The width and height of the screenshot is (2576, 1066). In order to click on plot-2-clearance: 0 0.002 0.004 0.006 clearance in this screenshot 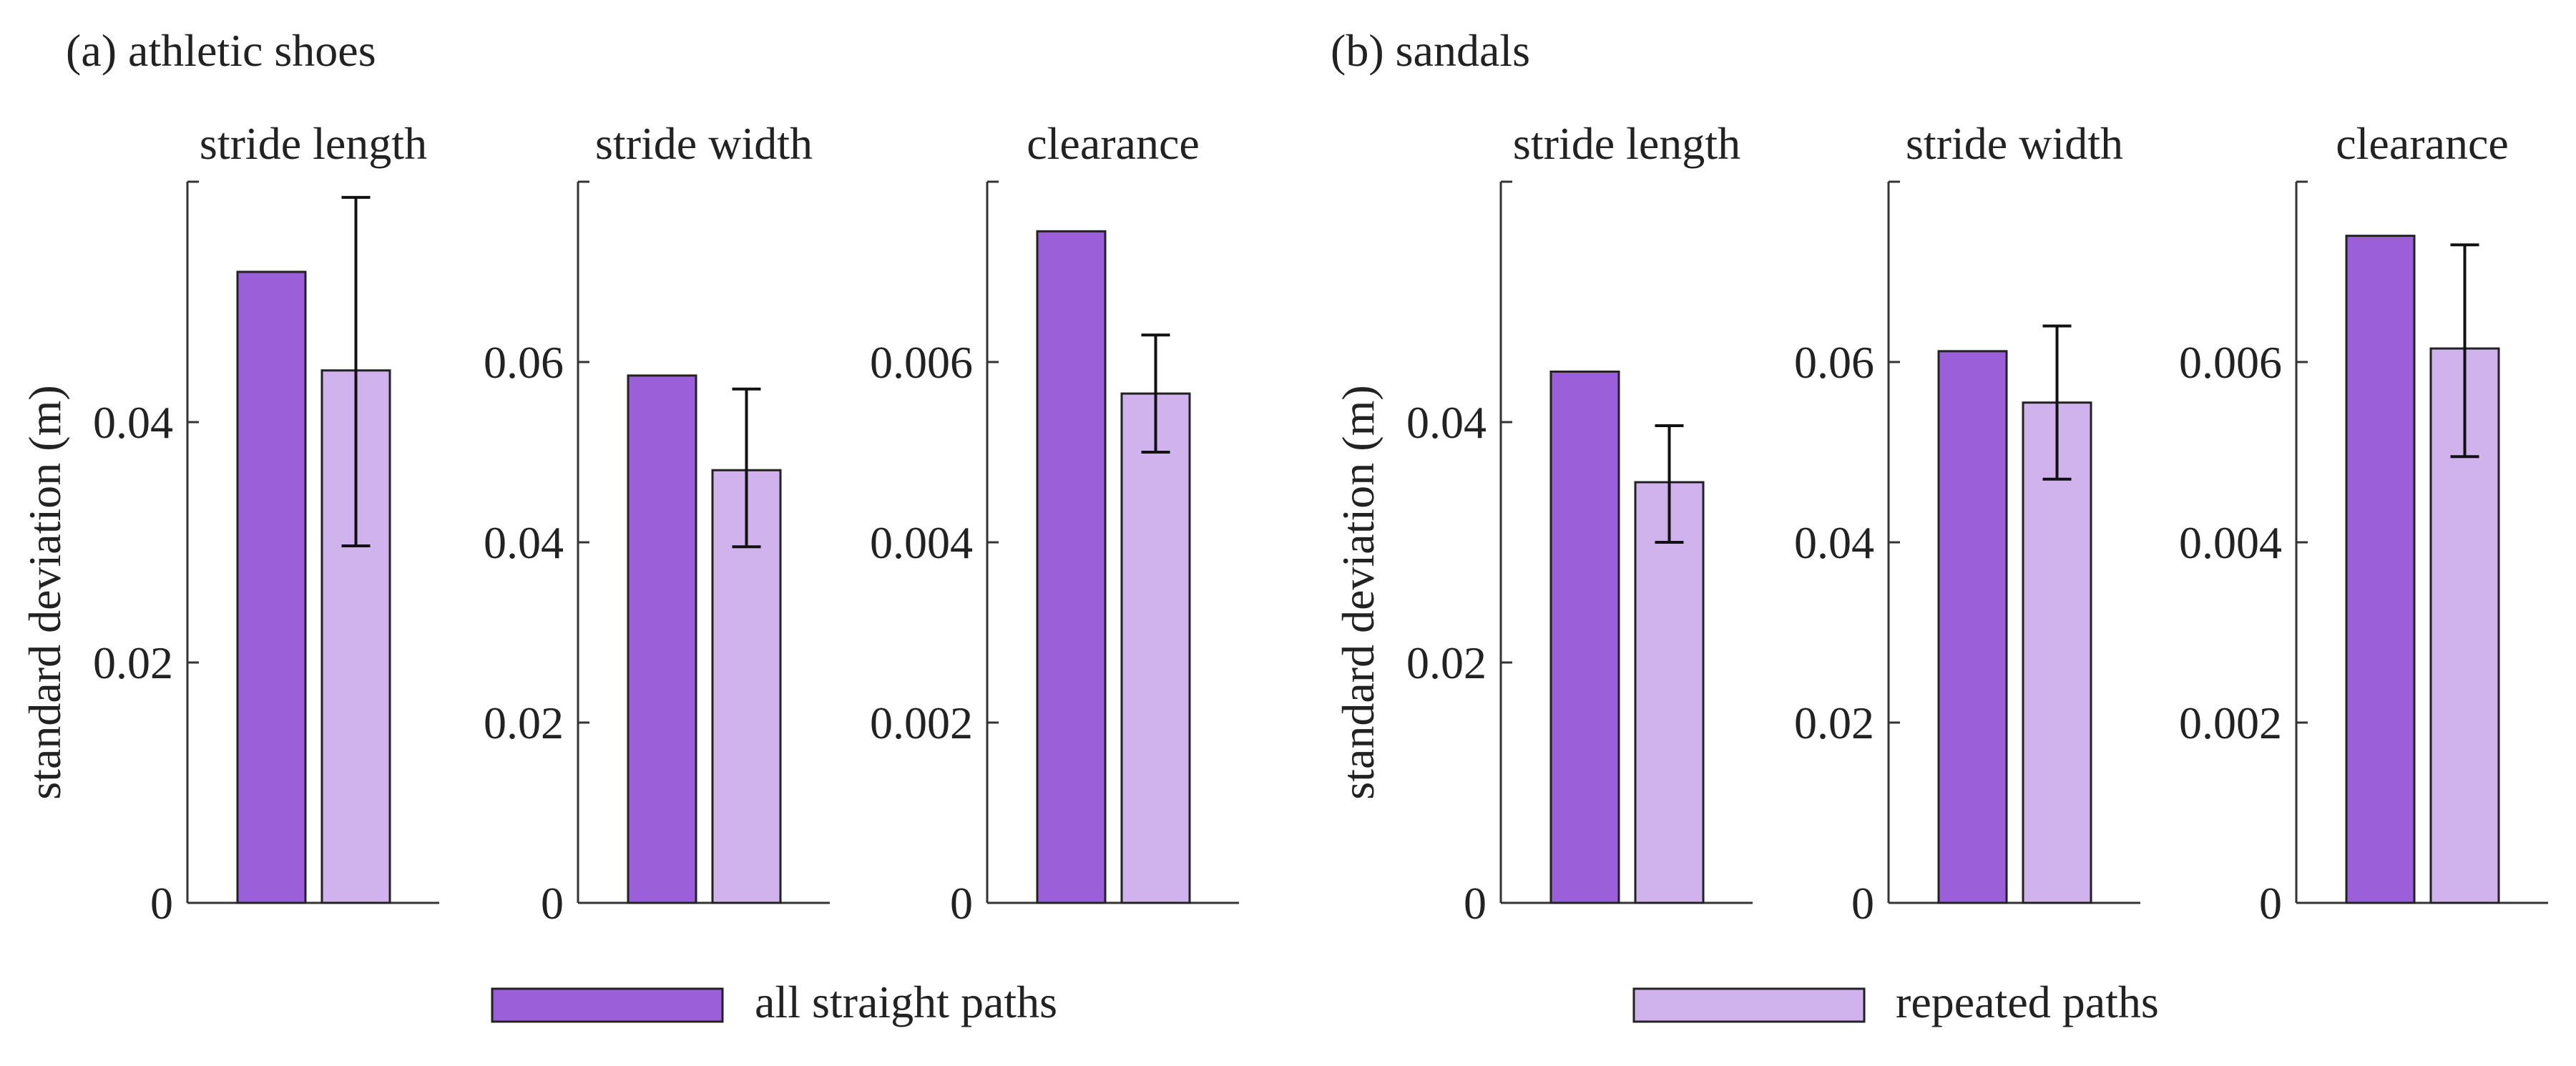, I will do `click(1054, 523)`.